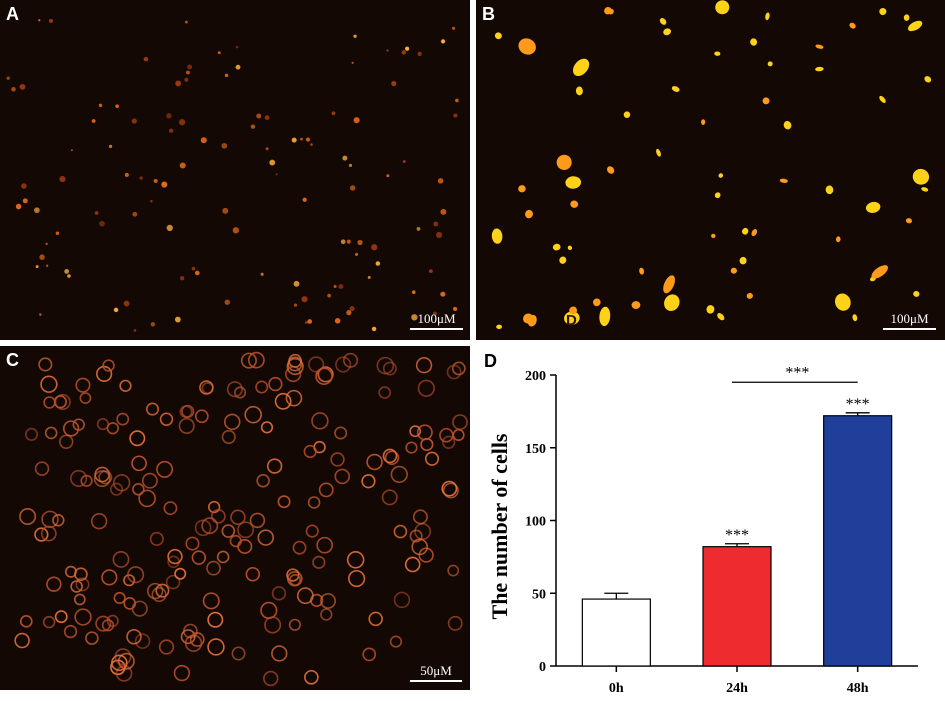  I want to click on y-tick-label: 100, so click(535, 522).